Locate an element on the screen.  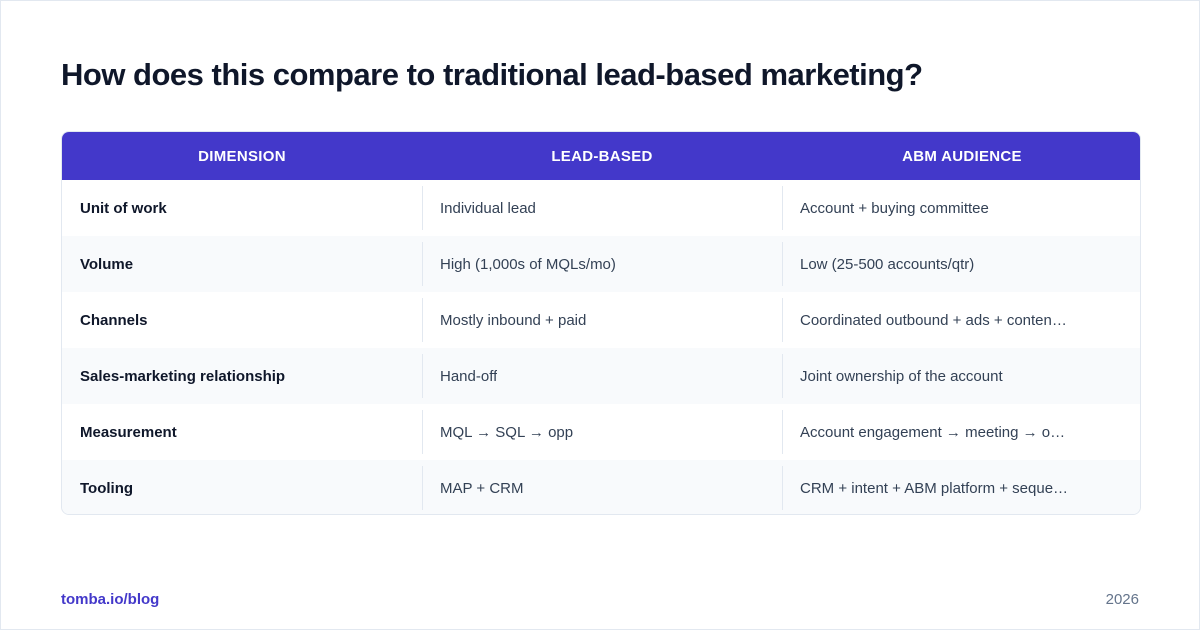
row-lead-based-cell: Individual lead is located at coordinates (602, 208).